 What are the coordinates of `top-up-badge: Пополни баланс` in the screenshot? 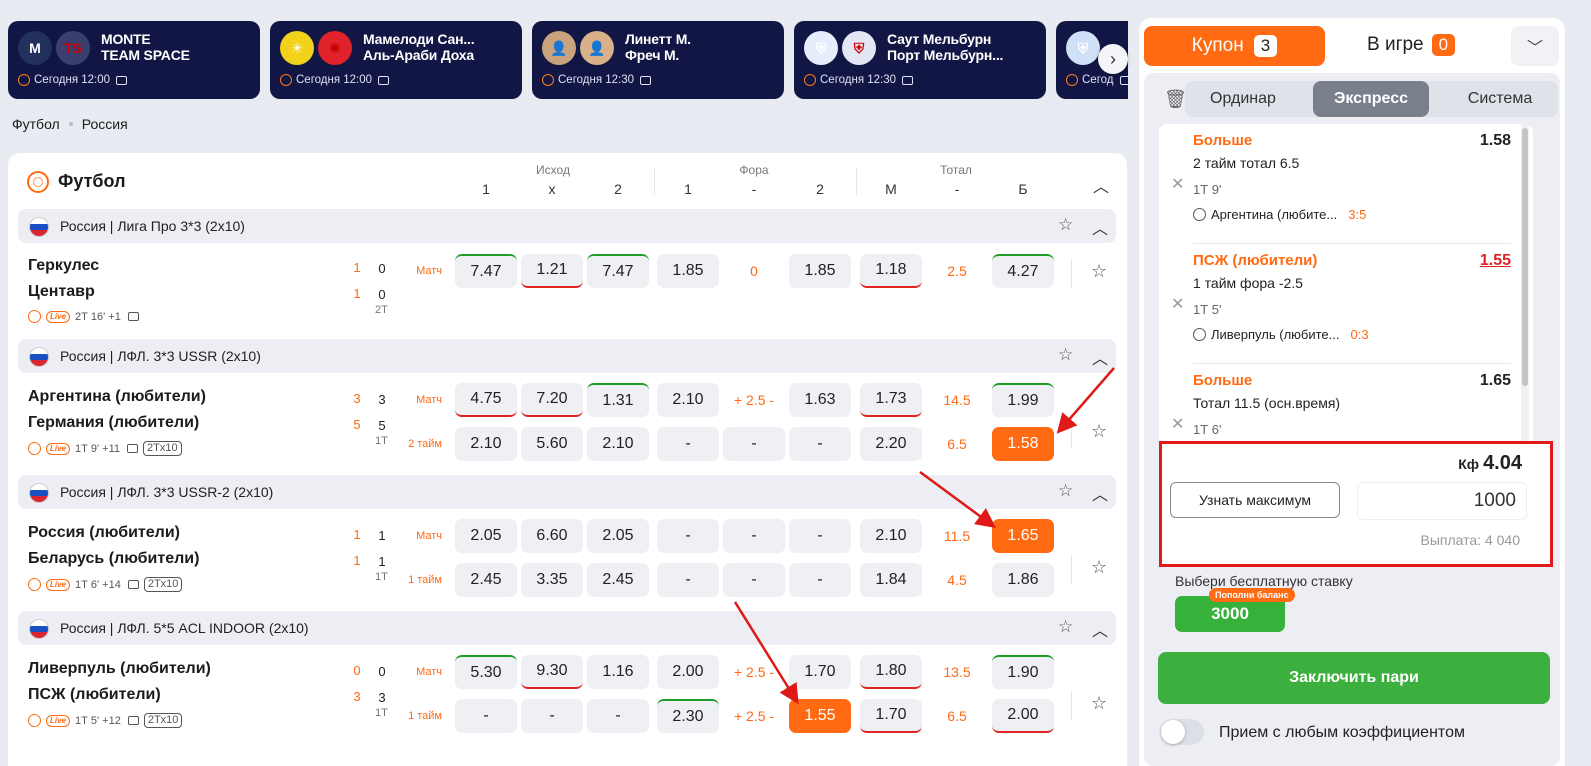 It's located at (1252, 595).